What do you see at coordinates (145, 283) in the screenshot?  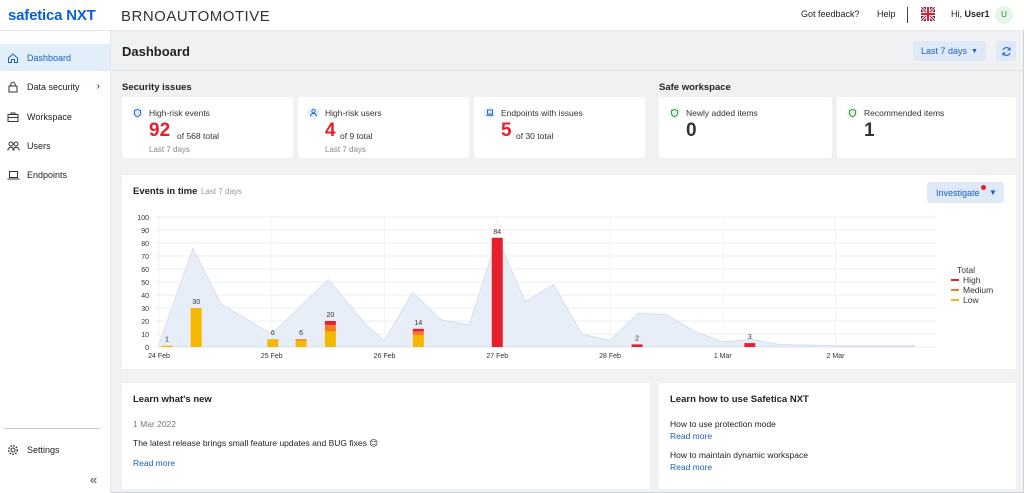 I see `y-tick-label: 50` at bounding box center [145, 283].